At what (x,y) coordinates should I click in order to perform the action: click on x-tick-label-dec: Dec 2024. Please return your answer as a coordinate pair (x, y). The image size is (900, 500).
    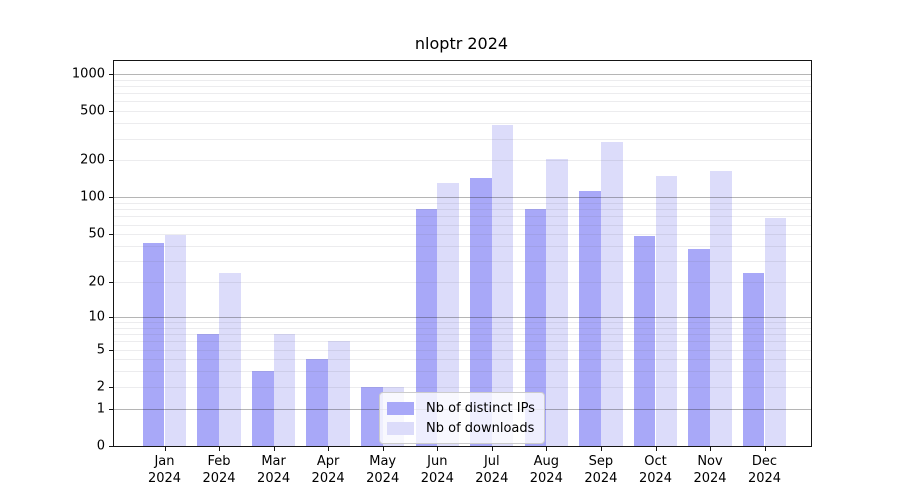
    Looking at the image, I should click on (764, 470).